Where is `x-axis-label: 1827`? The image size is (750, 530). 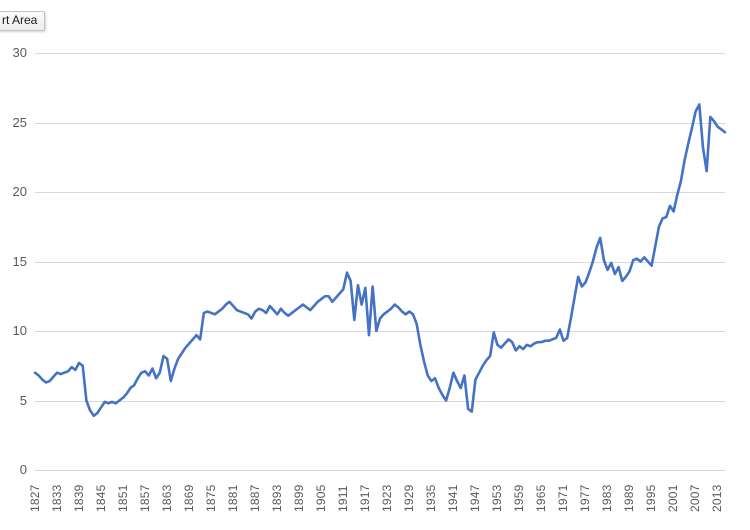
x-axis-label: 1827 is located at coordinates (34, 498).